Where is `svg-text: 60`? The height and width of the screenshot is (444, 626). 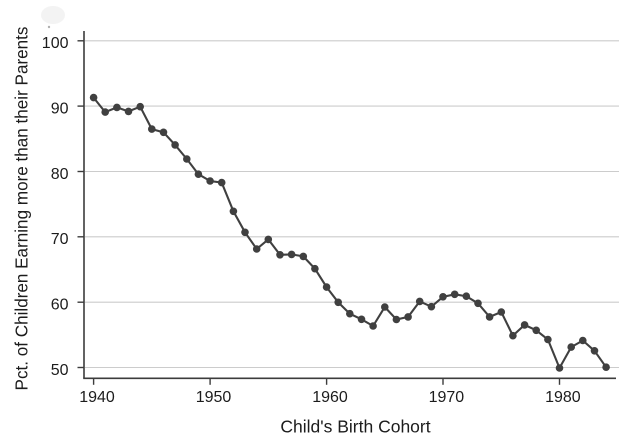 svg-text: 60 is located at coordinates (60, 305).